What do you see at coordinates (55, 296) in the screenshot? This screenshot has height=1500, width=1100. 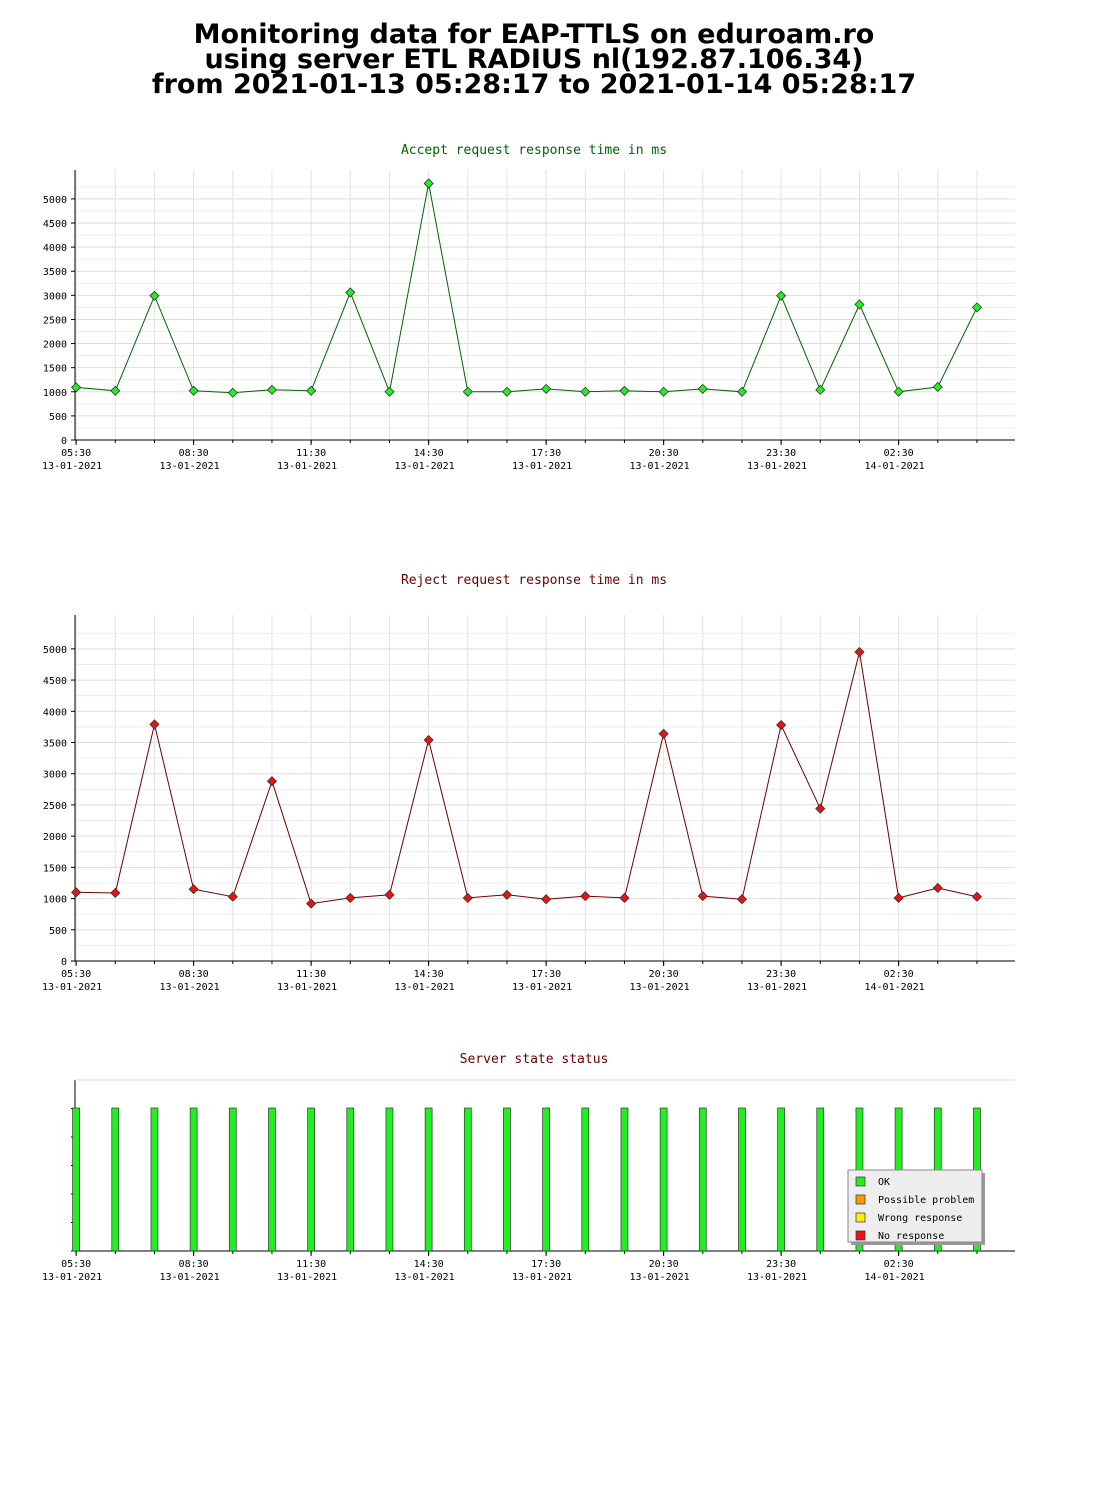 I see `y-tick-label: 3000` at bounding box center [55, 296].